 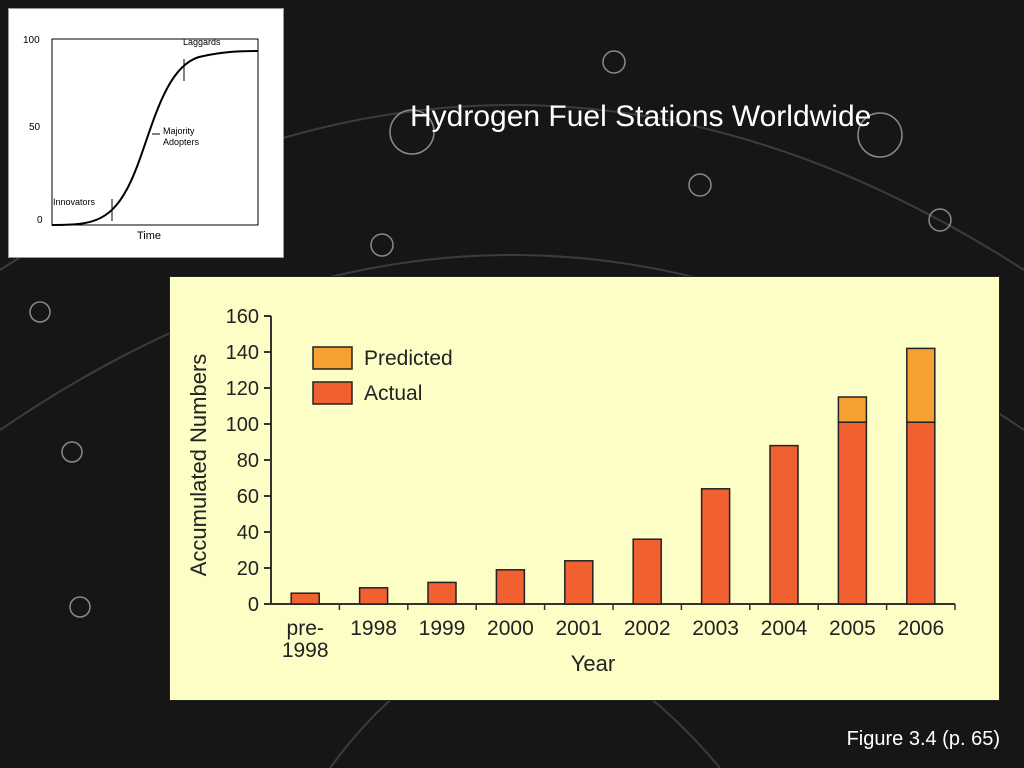 I want to click on y-tick-label: 100, so click(x=242, y=425).